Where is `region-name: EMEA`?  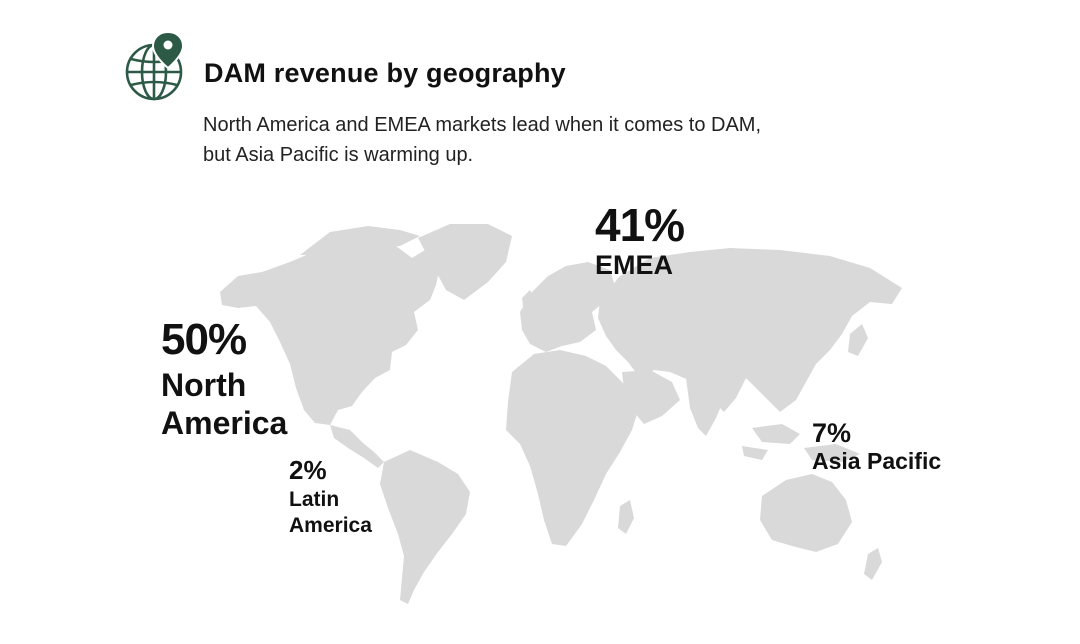 region-name: EMEA is located at coordinates (634, 265).